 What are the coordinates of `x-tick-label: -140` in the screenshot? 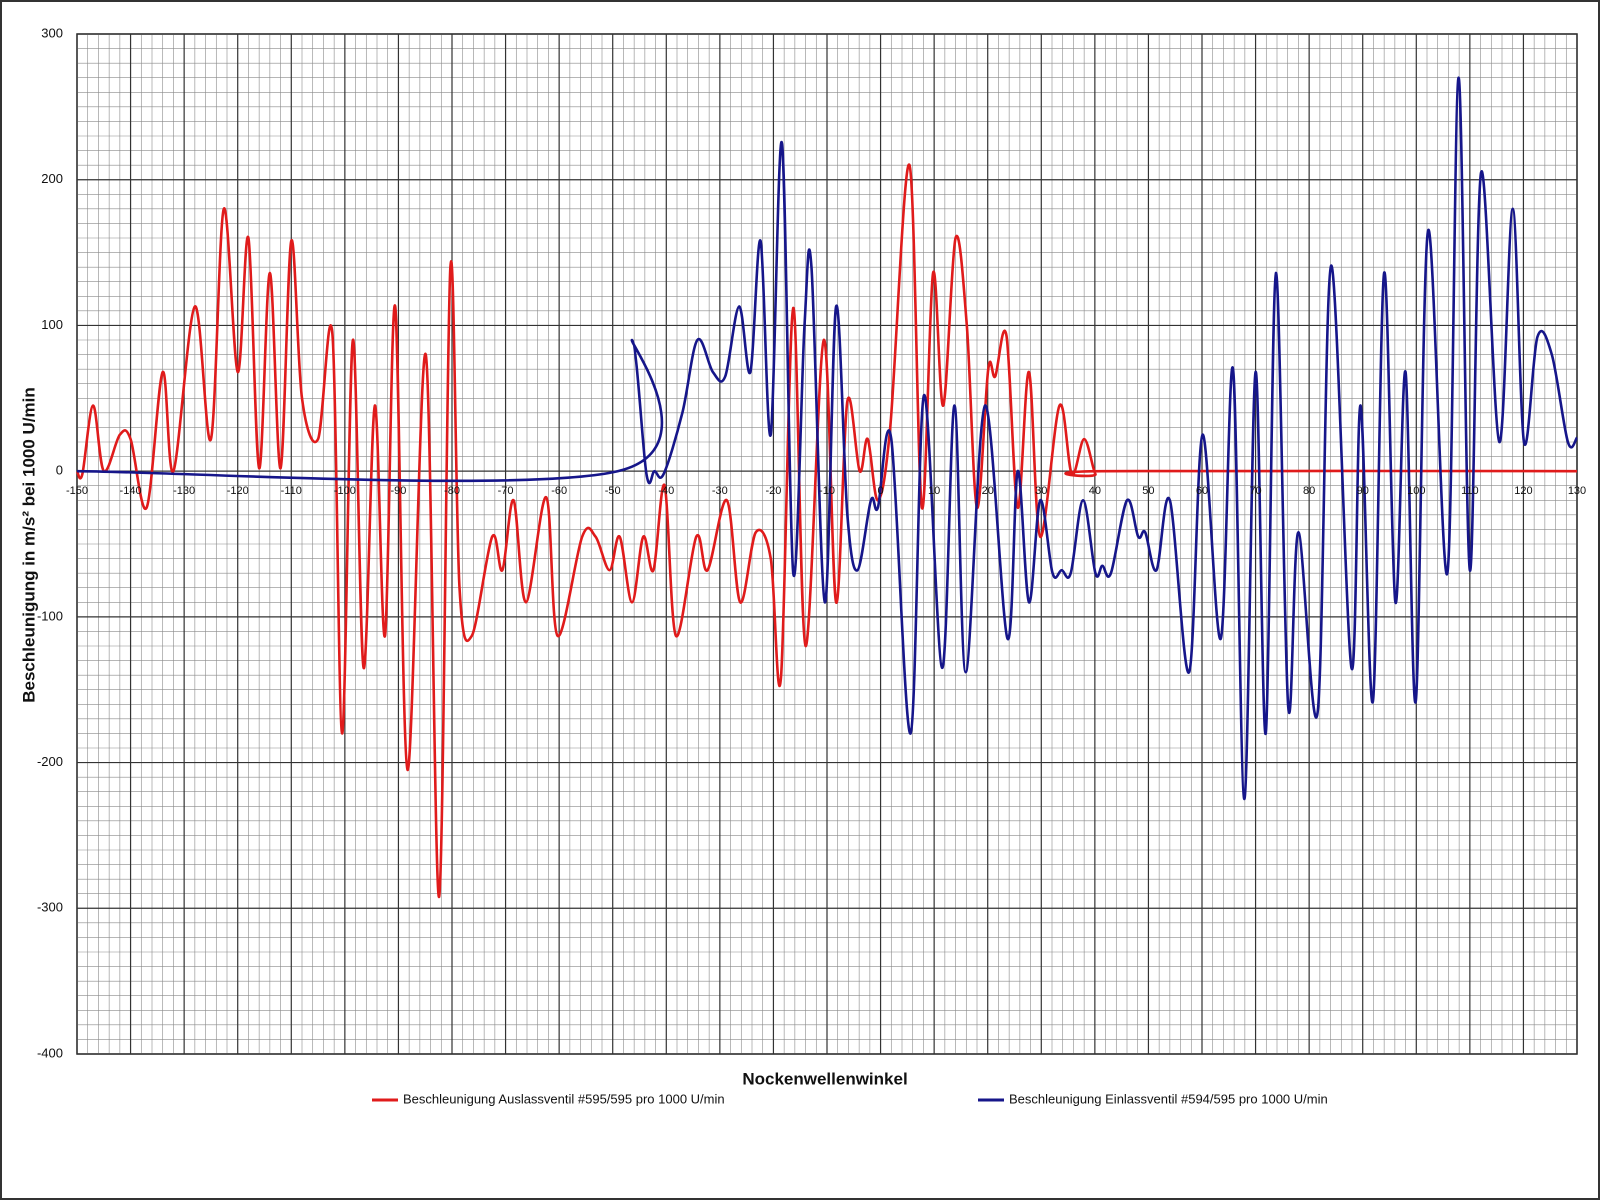 It's located at (131, 491).